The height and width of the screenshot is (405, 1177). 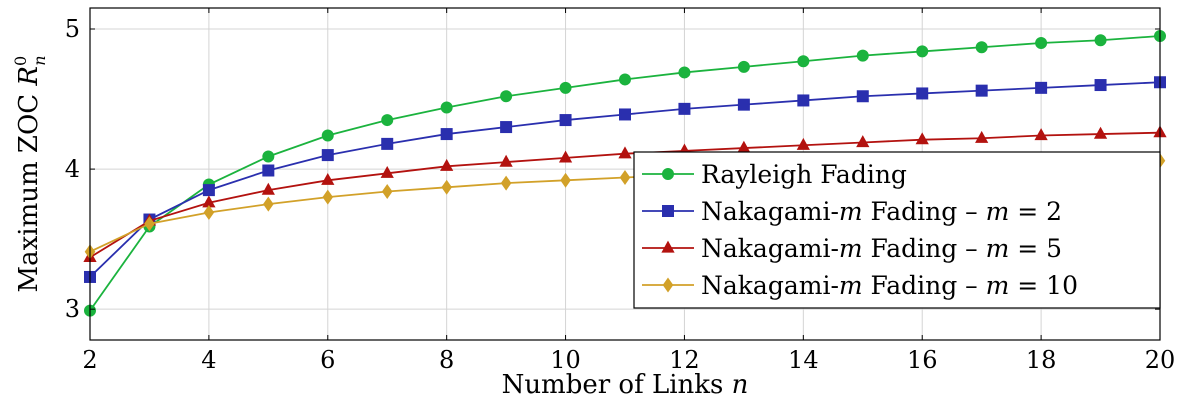 I want to click on legend-entry-3: Nakagami-m Fading – m = 5, so click(x=852, y=248).